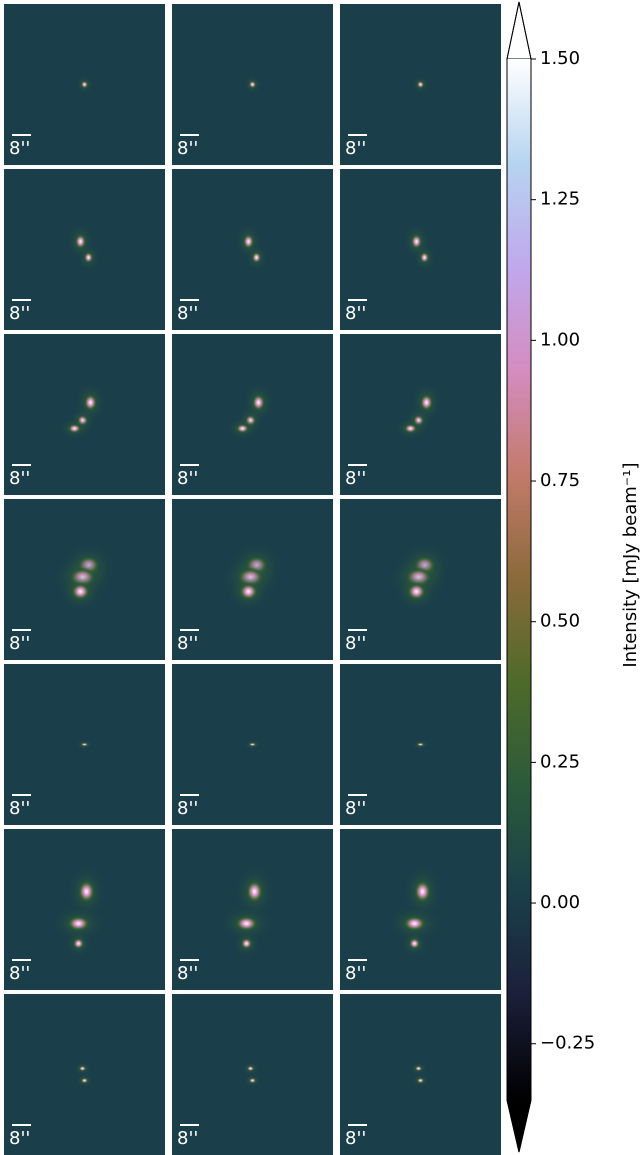 Image resolution: width=643 pixels, height=1155 pixels. Describe the element at coordinates (560, 480) in the screenshot. I see `colorbar-tick-label: 0.75` at that location.